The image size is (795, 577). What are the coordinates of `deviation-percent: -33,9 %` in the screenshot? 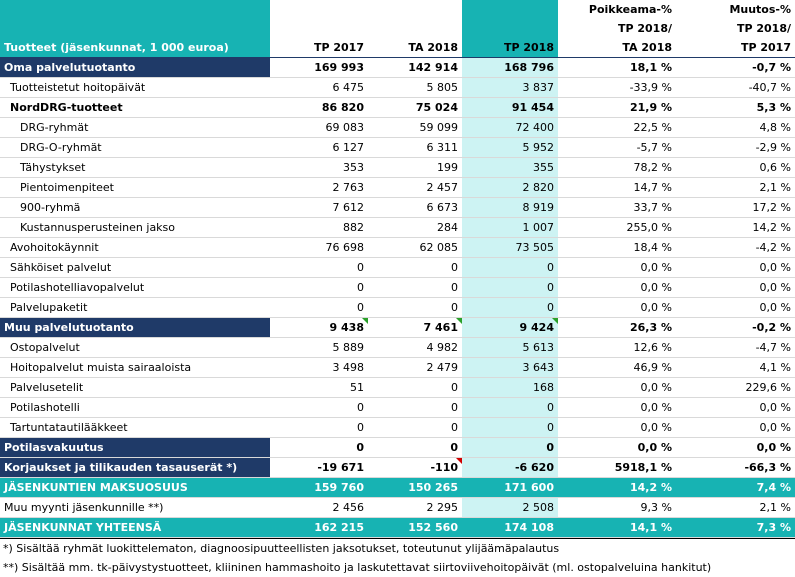 It's located at (617, 87).